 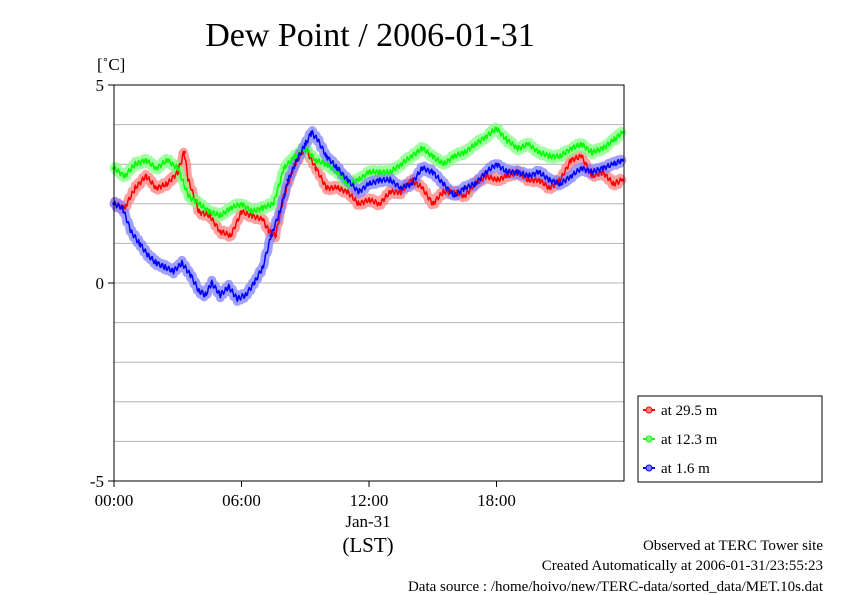 What do you see at coordinates (685, 469) in the screenshot?
I see `legend-label-2: at 1.6 m` at bounding box center [685, 469].